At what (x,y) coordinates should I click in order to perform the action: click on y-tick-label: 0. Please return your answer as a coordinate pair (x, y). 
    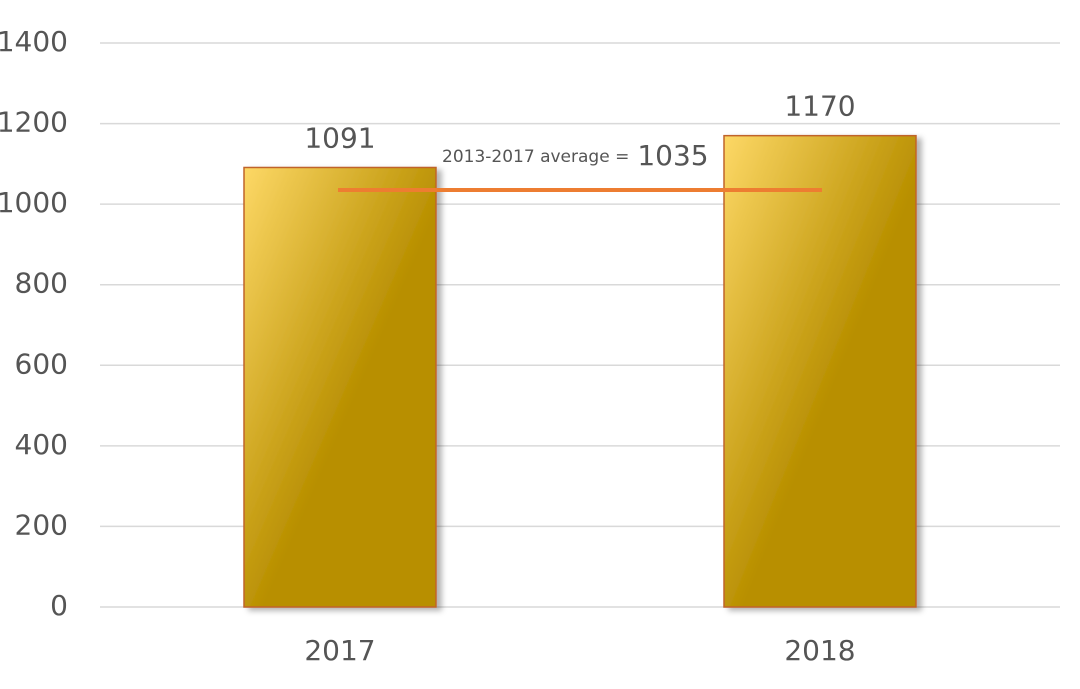
    Looking at the image, I should click on (59, 605).